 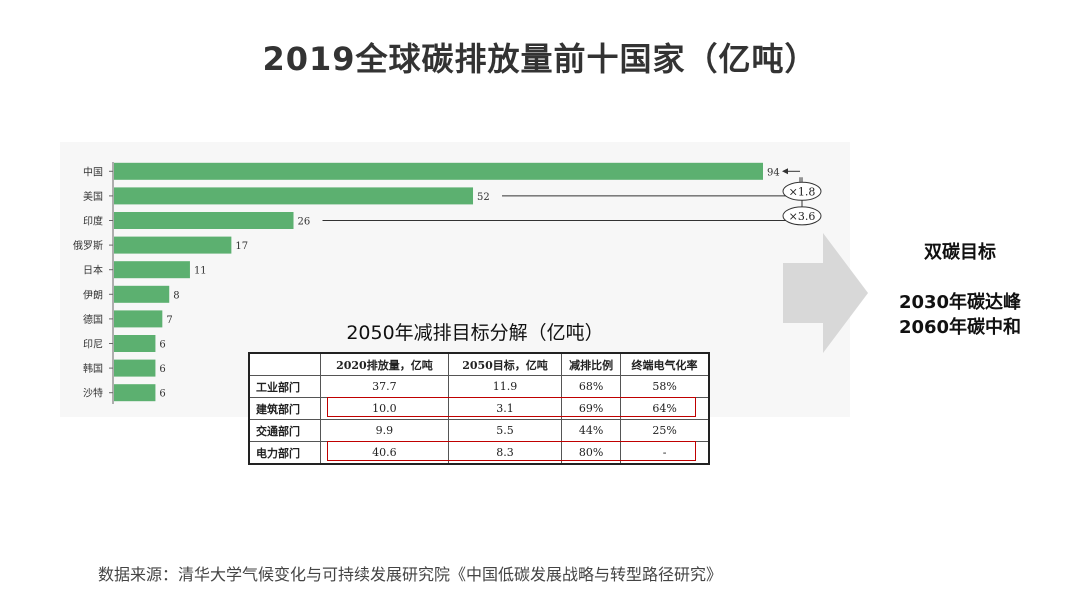 I want to click on category-label: 韩国, so click(x=93, y=368).